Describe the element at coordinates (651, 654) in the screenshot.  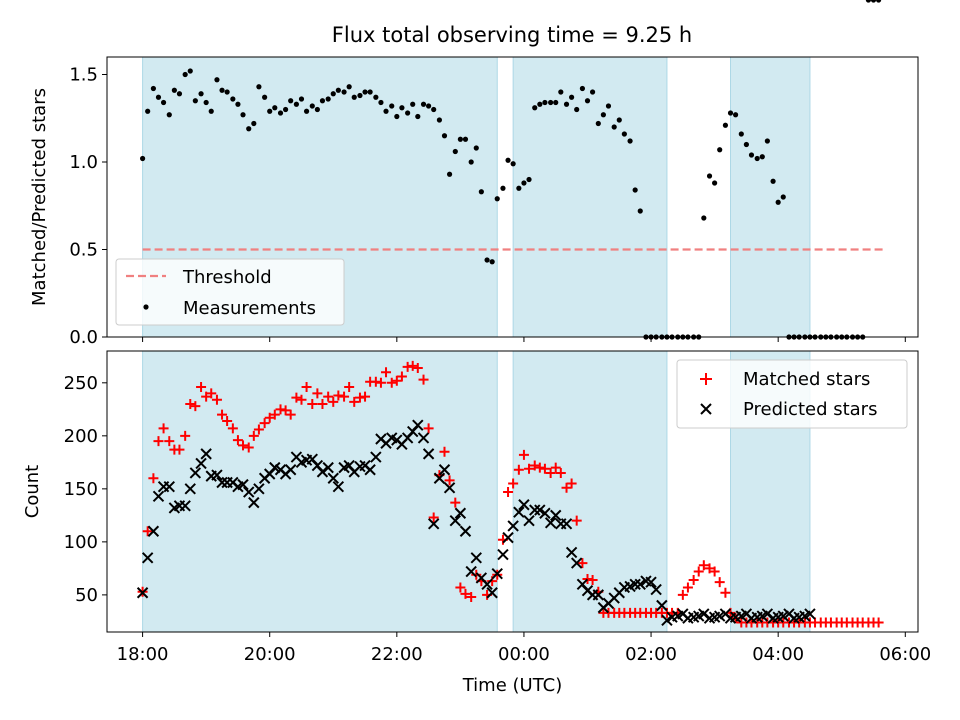
I see `x-tick-label: 02:00` at that location.